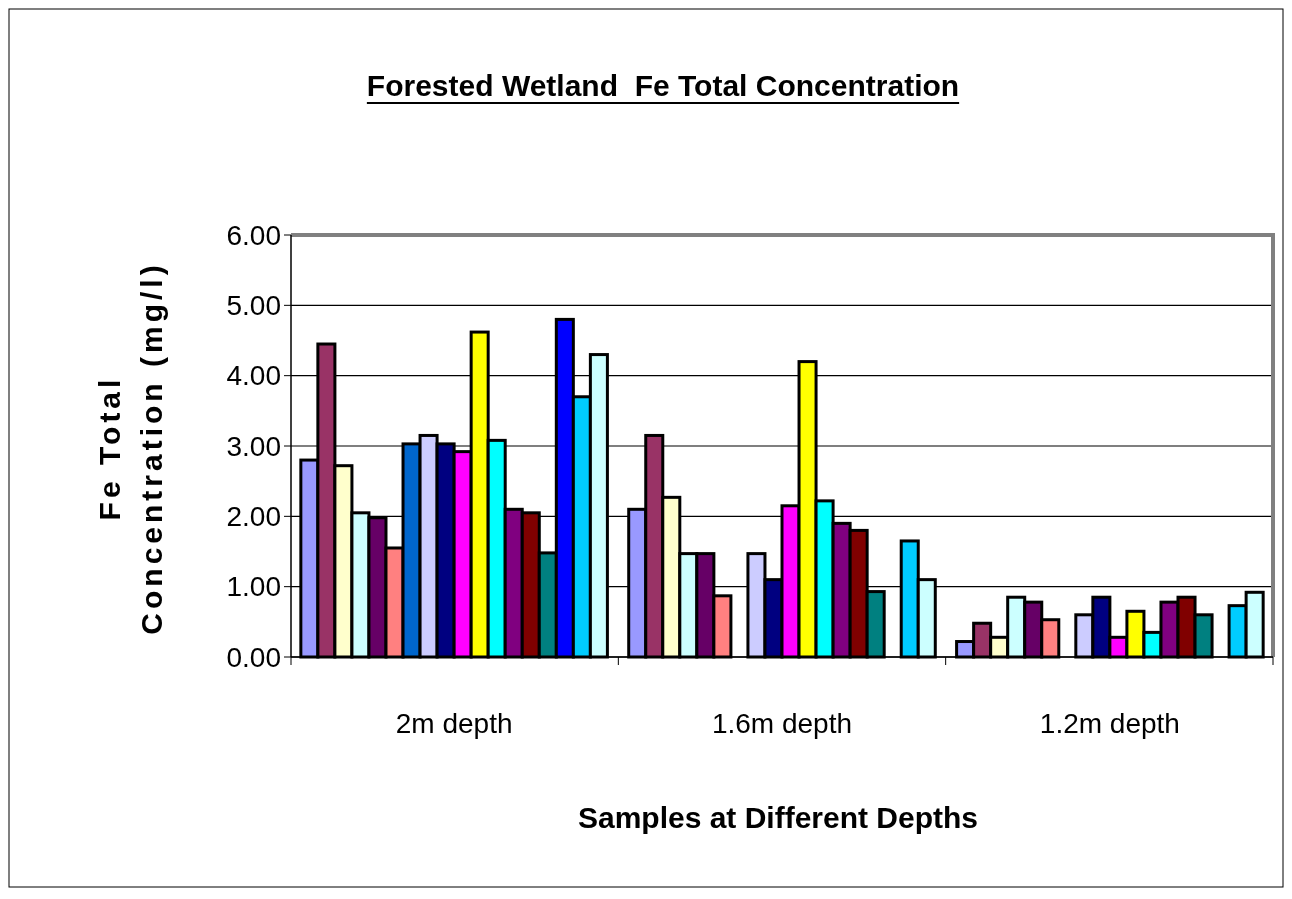 The image size is (1292, 899). I want to click on y-tick-label: 5.00, so click(253, 306).